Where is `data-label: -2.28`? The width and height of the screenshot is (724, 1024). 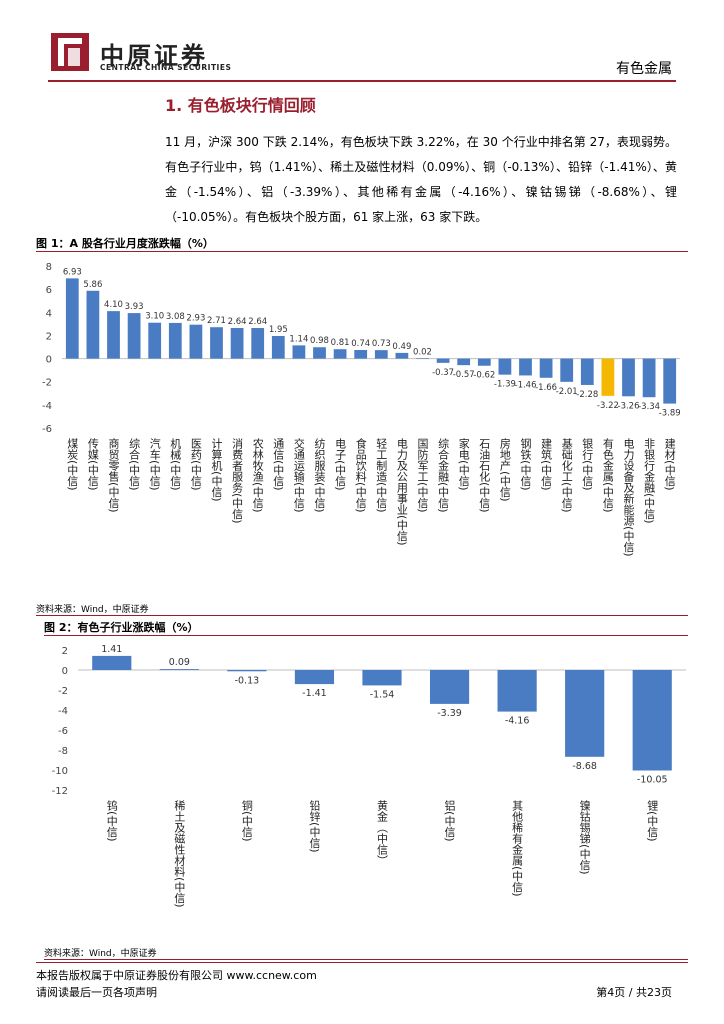 data-label: -2.28 is located at coordinates (587, 395).